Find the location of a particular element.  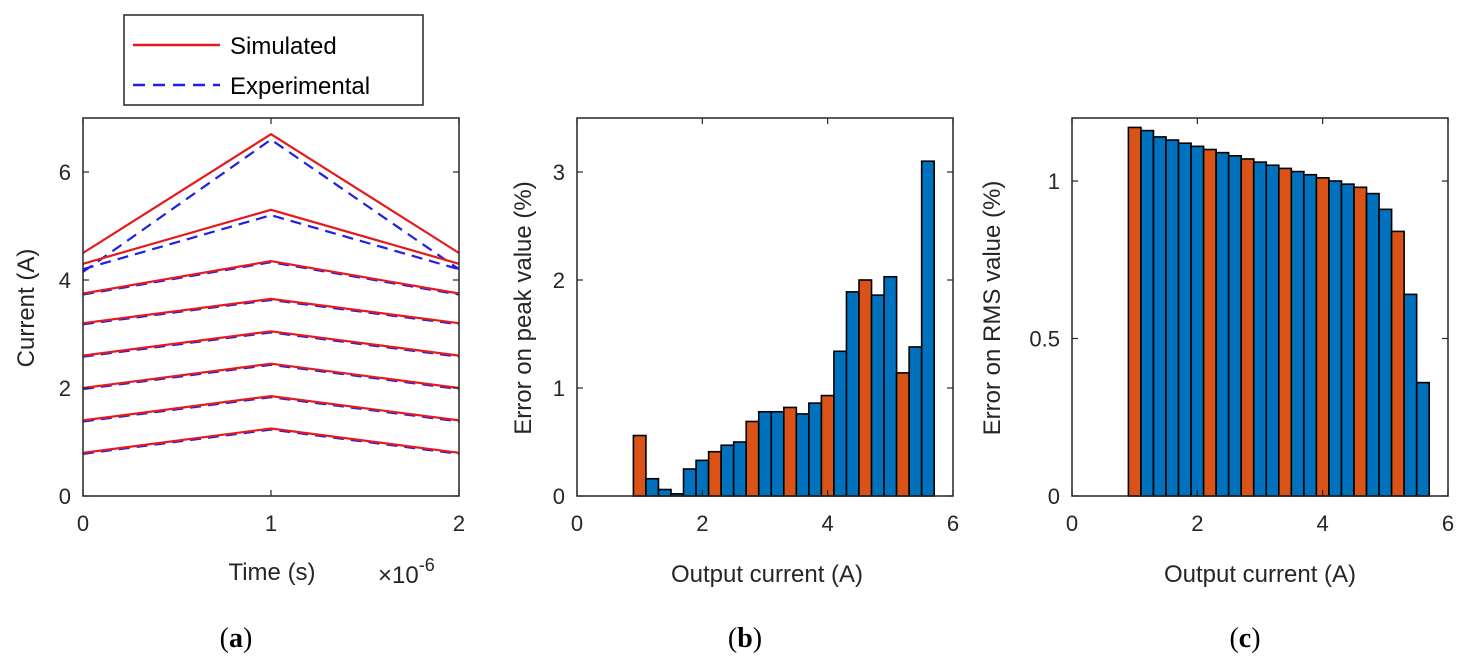

panel-c-ylabel: Error on RMS value (%) is located at coordinates (992, 308).